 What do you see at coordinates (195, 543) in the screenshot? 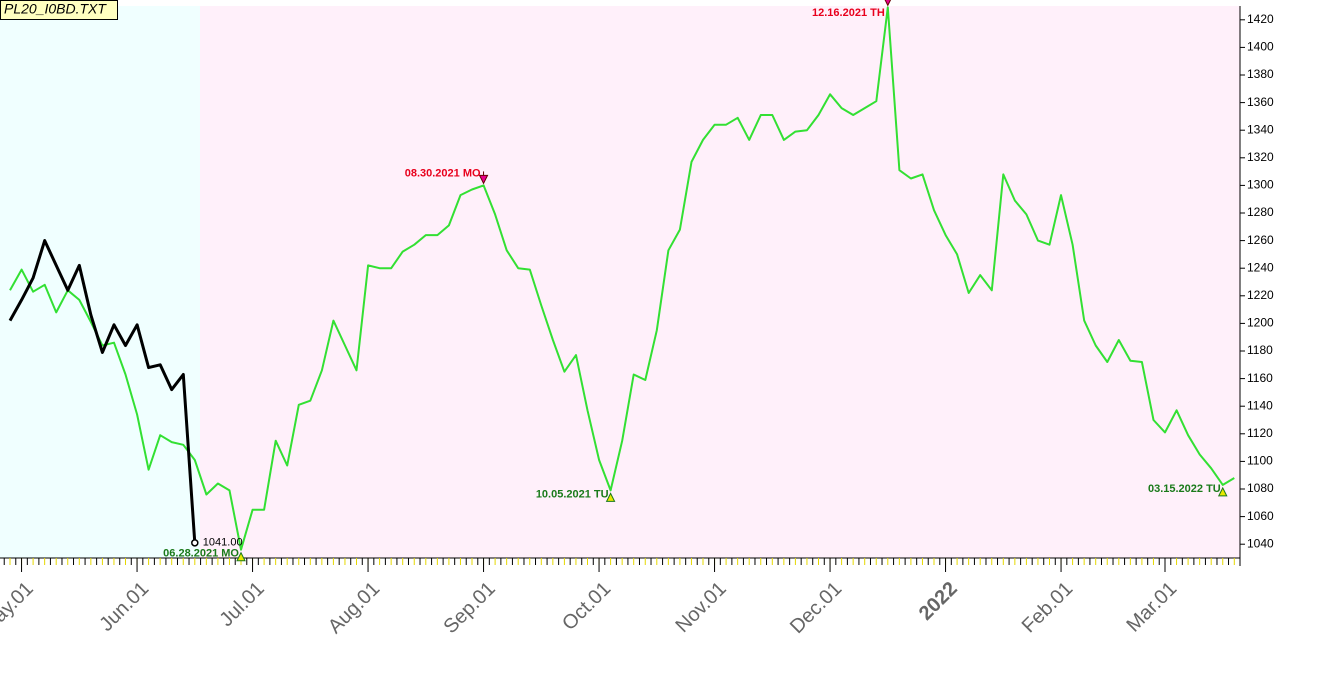
I see `end-marker` at bounding box center [195, 543].